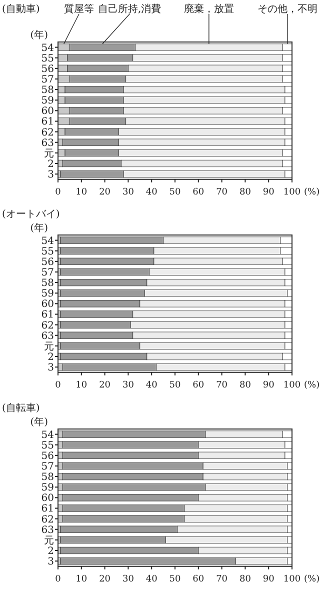 The image size is (328, 592). What do you see at coordinates (21, 408) in the screenshot?
I see `chart-title: (自転車)` at bounding box center [21, 408].